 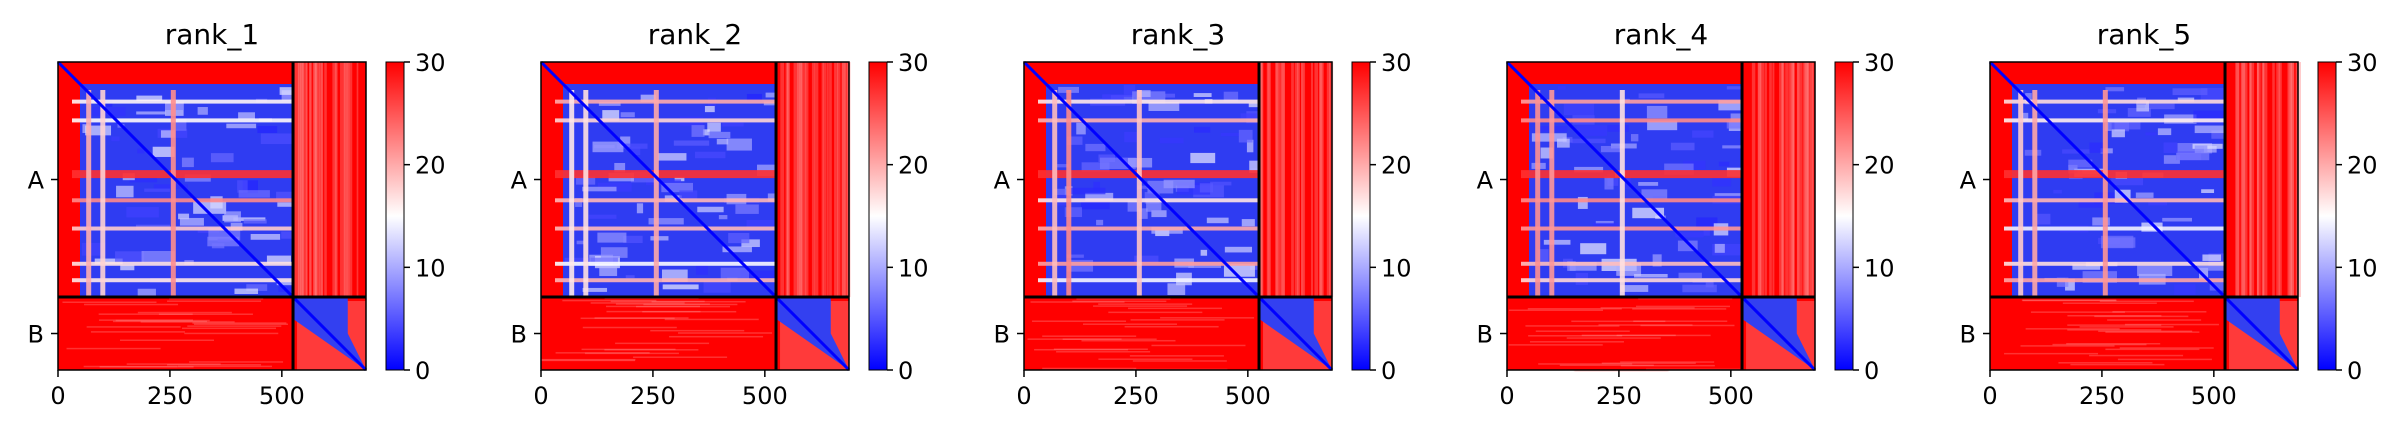 What do you see at coordinates (695, 216) in the screenshot?
I see `plot-frame` at bounding box center [695, 216].